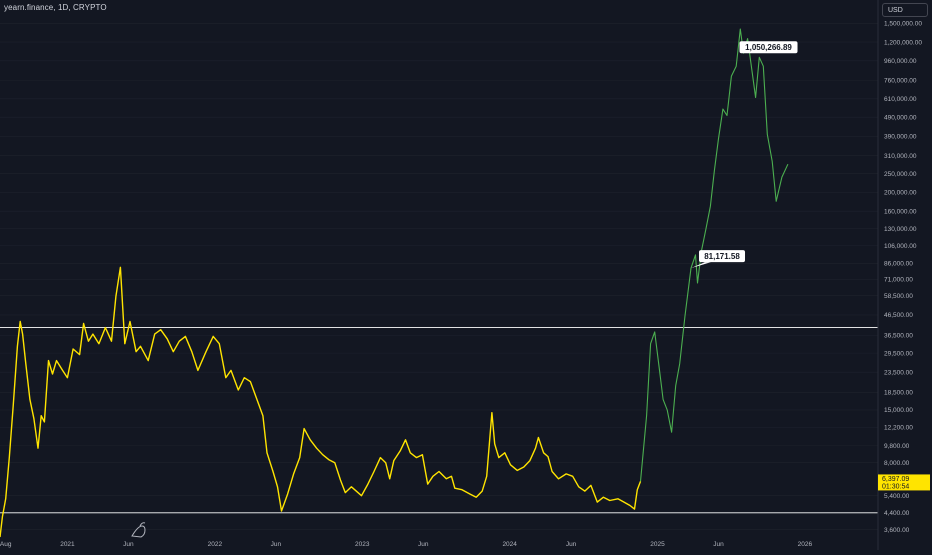 The height and width of the screenshot is (555, 932). I want to click on break-callout-text: 81,171.58, so click(722, 256).